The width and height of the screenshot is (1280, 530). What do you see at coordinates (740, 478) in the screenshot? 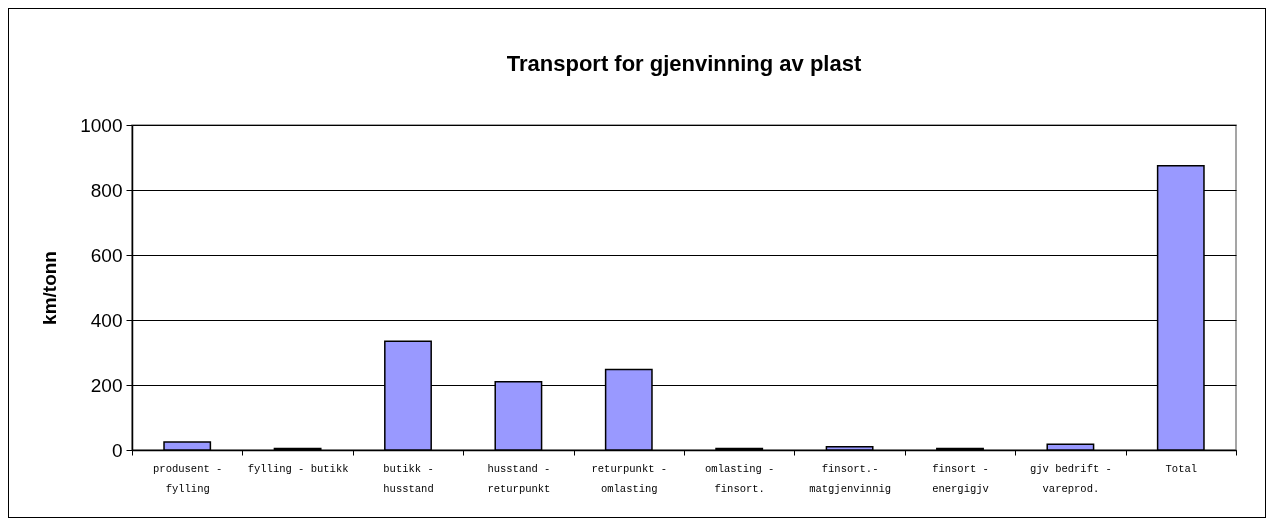
I see `x-tick-label: omlasting - finsort.` at bounding box center [740, 478].